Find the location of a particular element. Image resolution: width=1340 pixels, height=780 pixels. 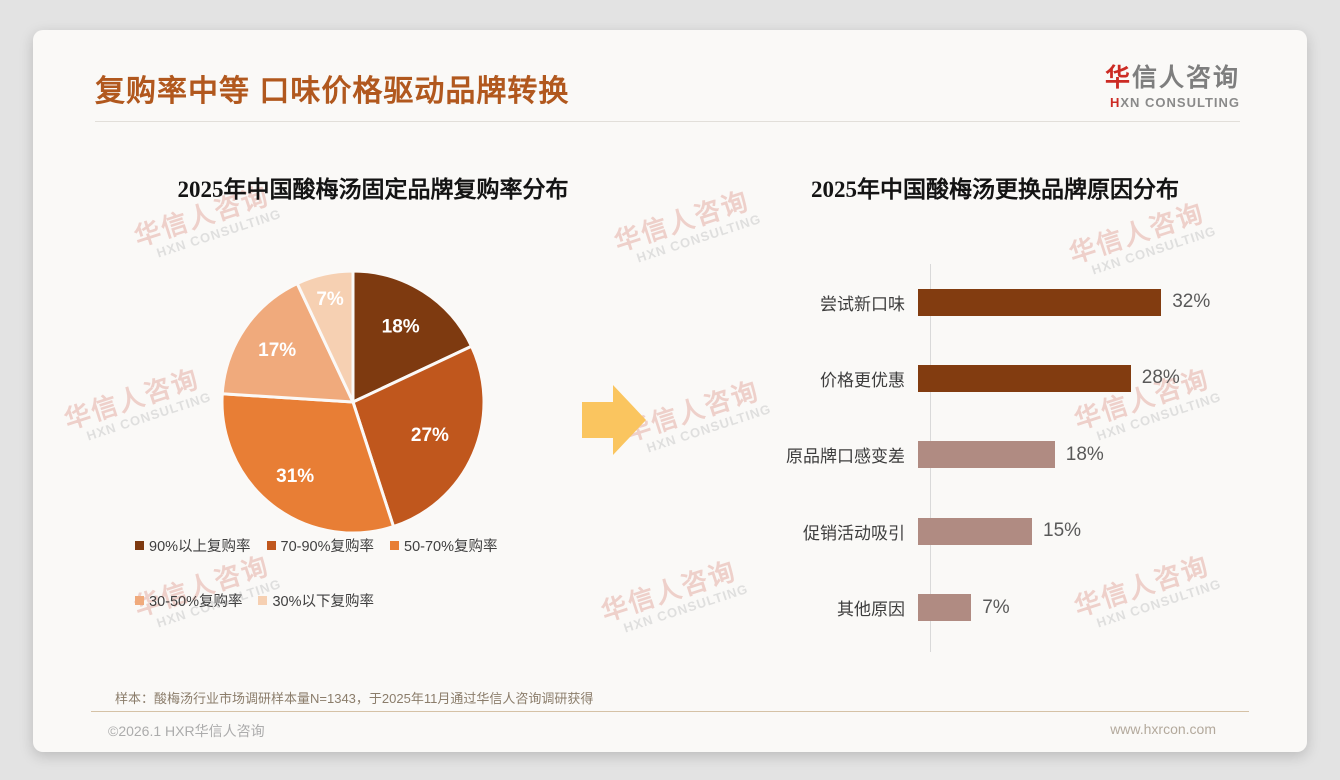

bar-chart-title: 2025年中国酸梅汤更换品牌原因分布 is located at coordinates (995, 189).